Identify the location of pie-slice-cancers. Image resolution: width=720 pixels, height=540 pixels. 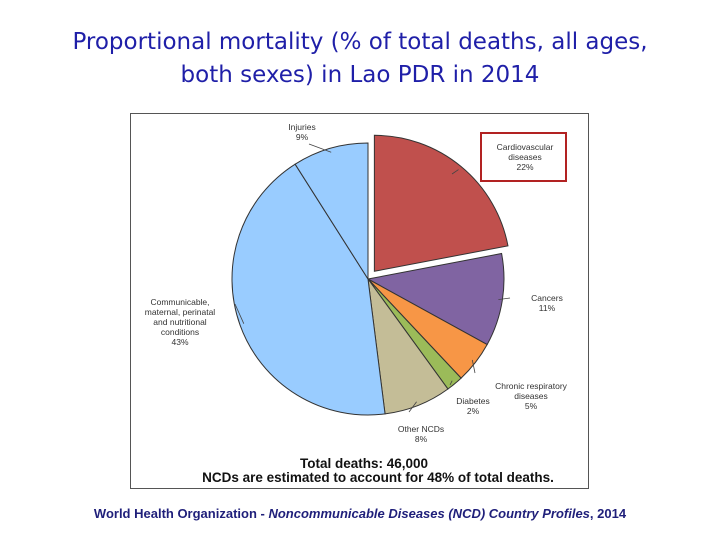
(435, 299).